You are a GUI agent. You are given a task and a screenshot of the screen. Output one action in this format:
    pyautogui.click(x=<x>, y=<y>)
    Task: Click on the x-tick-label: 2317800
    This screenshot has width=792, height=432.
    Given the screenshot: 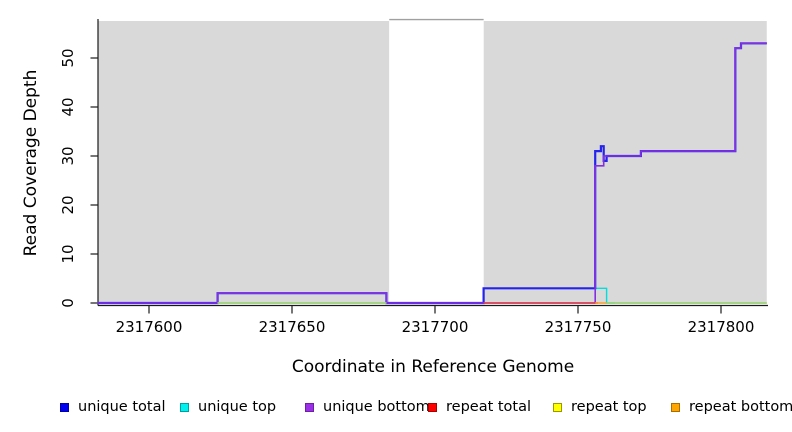 What is the action you would take?
    pyautogui.click(x=721, y=327)
    